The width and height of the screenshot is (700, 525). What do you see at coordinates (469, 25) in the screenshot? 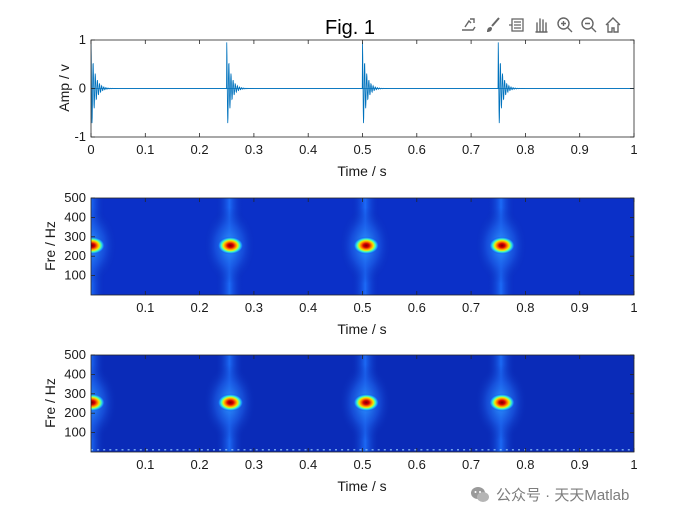
I see `export-icon` at bounding box center [469, 25].